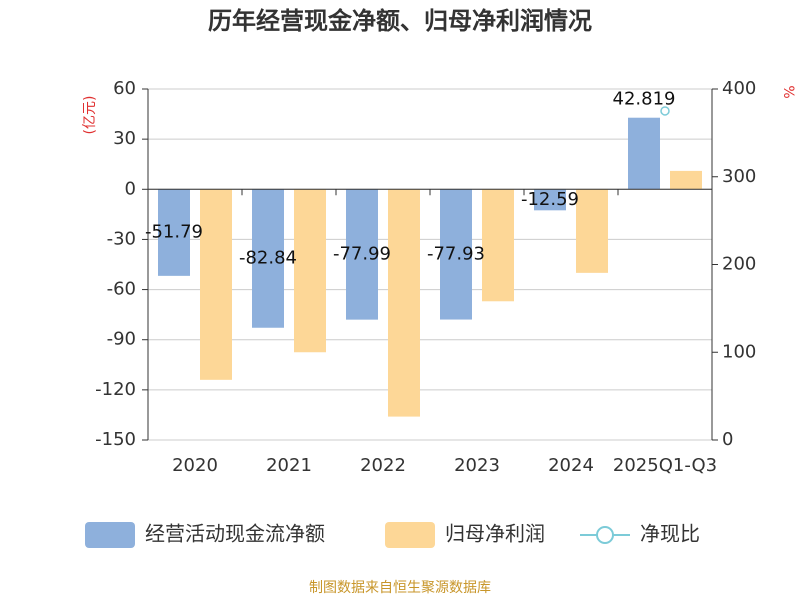  What do you see at coordinates (477, 465) in the screenshot?
I see `x-tick-label: 2023` at bounding box center [477, 465].